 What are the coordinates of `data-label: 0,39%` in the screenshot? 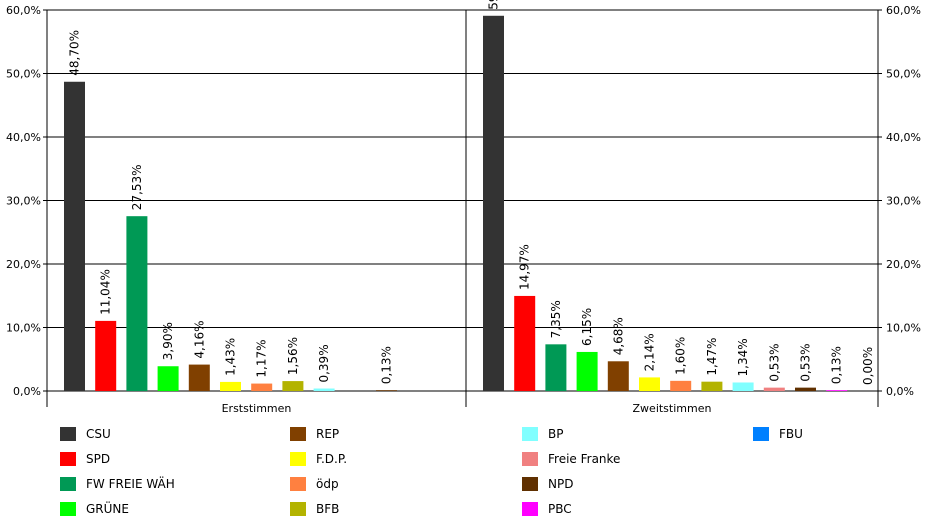 It's located at (324, 363).